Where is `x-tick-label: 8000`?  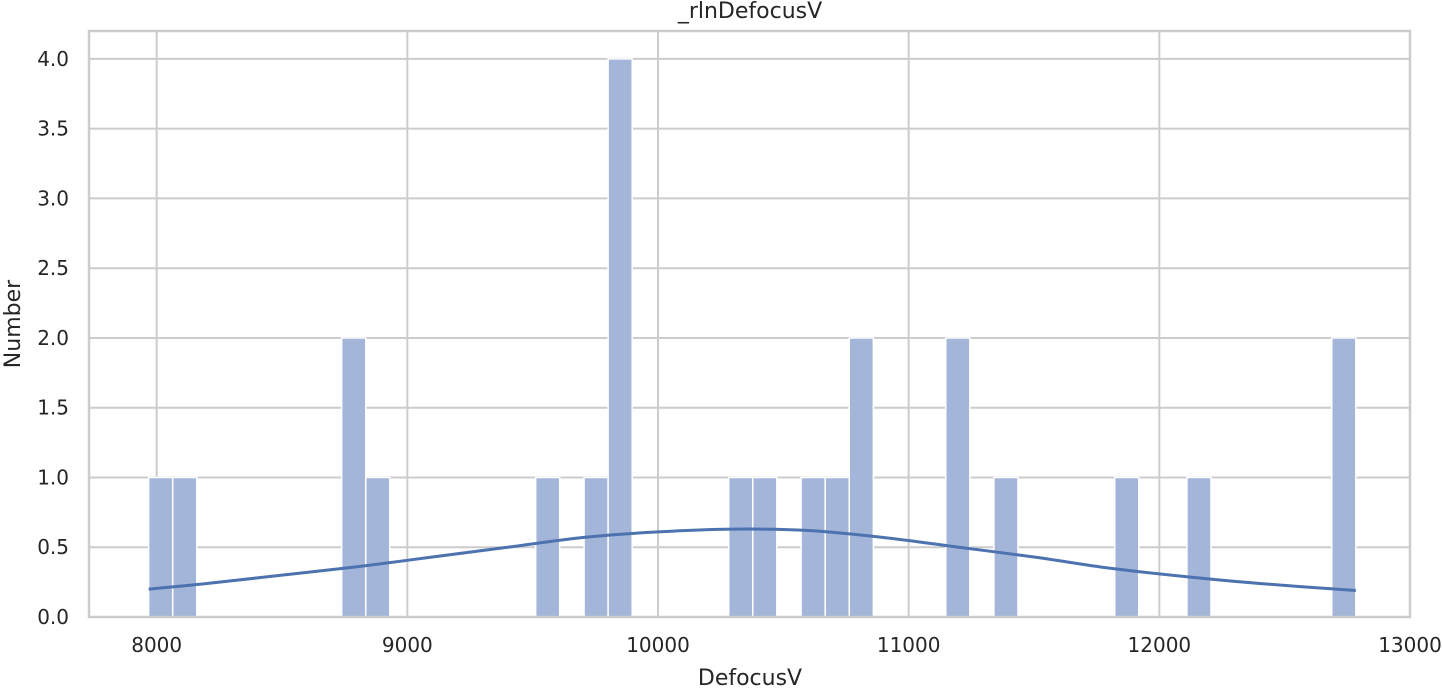
x-tick-label: 8000 is located at coordinates (156, 645).